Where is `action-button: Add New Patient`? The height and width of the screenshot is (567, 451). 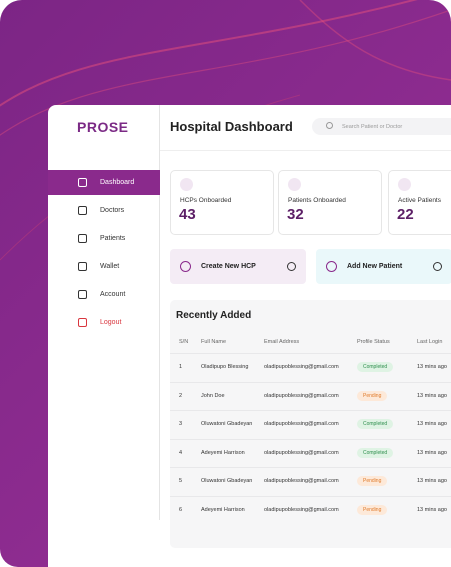
action-button: Add New Patient is located at coordinates (383, 266).